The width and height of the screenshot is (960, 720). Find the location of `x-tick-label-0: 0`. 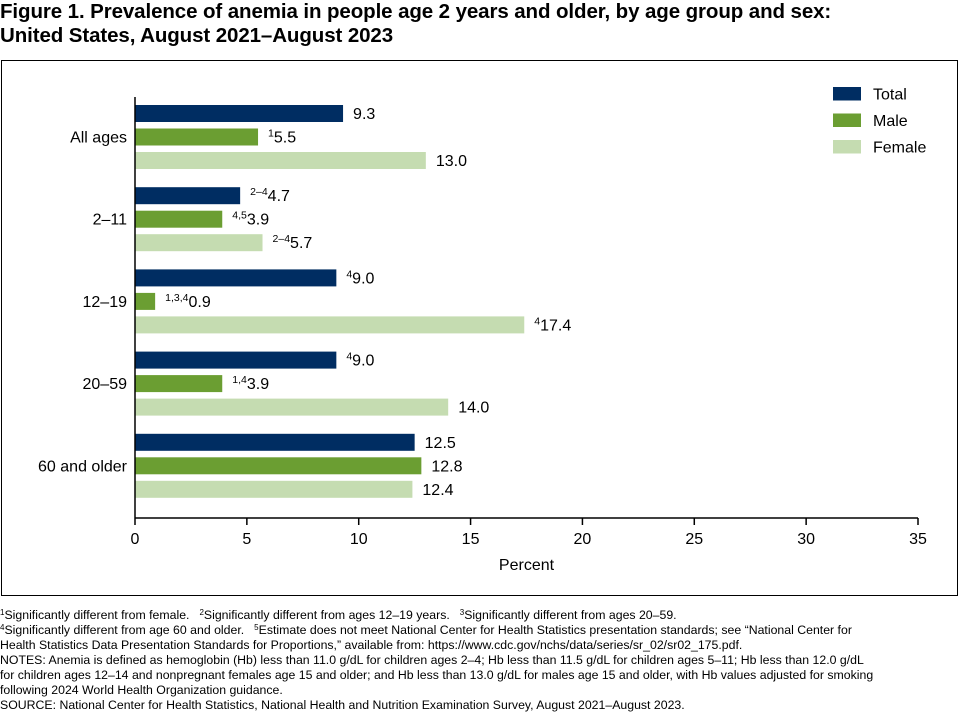

x-tick-label-0: 0 is located at coordinates (135, 539).